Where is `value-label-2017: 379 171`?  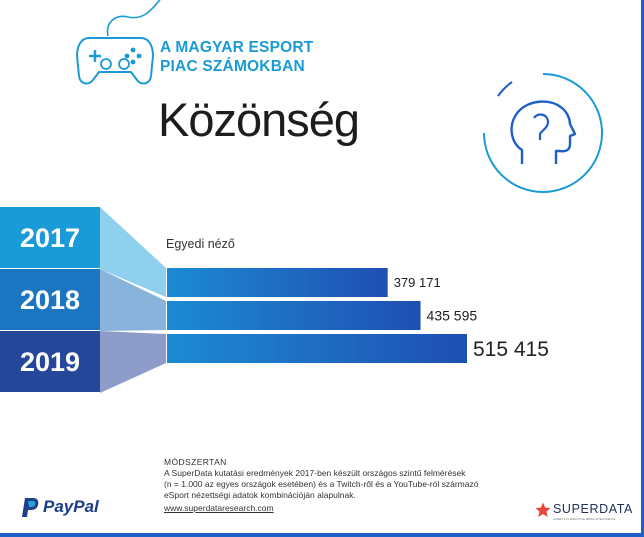 value-label-2017: 379 171 is located at coordinates (417, 282).